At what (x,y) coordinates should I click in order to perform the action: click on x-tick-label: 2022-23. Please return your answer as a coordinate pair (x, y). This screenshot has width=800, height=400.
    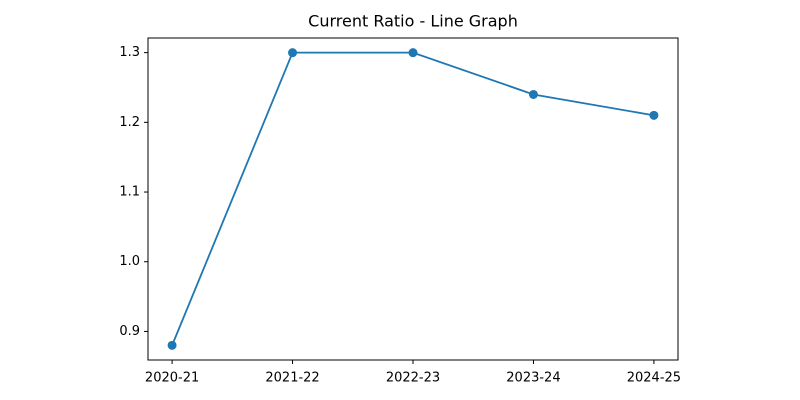
    Looking at the image, I should click on (413, 378).